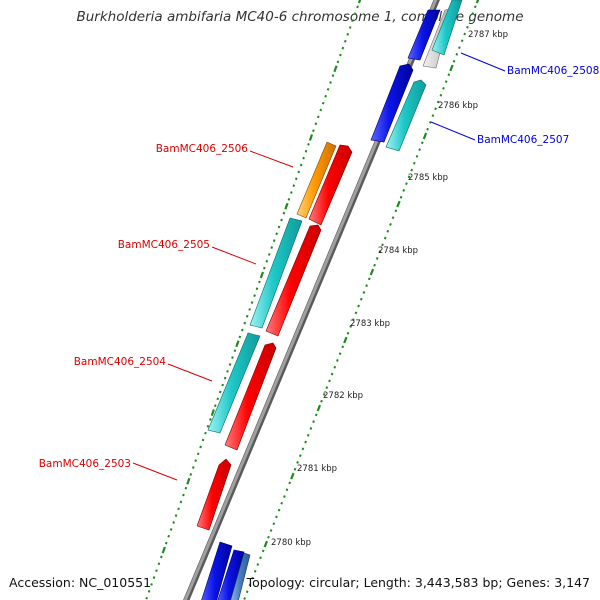 This screenshot has width=600, height=600. What do you see at coordinates (316, 180) in the screenshot?
I see `gene-arrow-2506-orange` at bounding box center [316, 180].